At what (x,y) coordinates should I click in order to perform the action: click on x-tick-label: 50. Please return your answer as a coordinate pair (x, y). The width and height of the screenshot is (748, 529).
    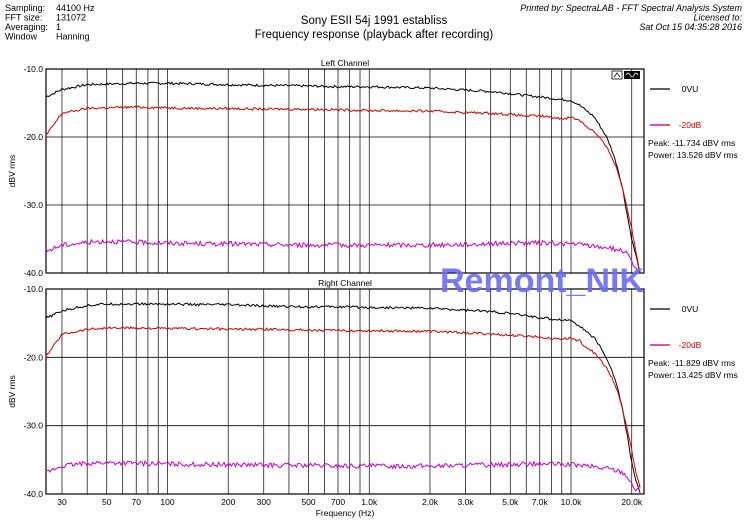
    Looking at the image, I should click on (107, 502).